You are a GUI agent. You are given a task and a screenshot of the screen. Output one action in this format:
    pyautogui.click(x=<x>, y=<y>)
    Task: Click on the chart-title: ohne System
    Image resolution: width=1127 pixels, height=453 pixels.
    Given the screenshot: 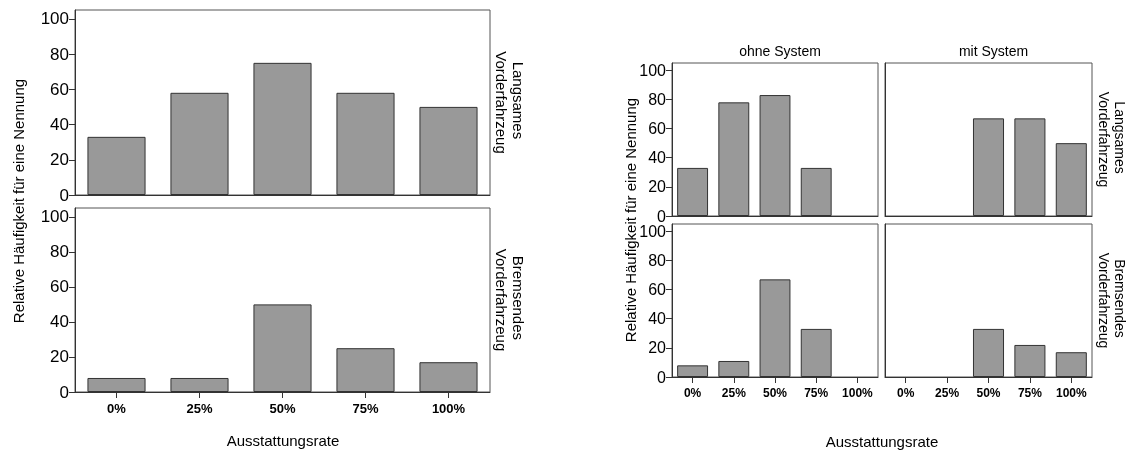 What is the action you would take?
    pyautogui.click(x=780, y=51)
    